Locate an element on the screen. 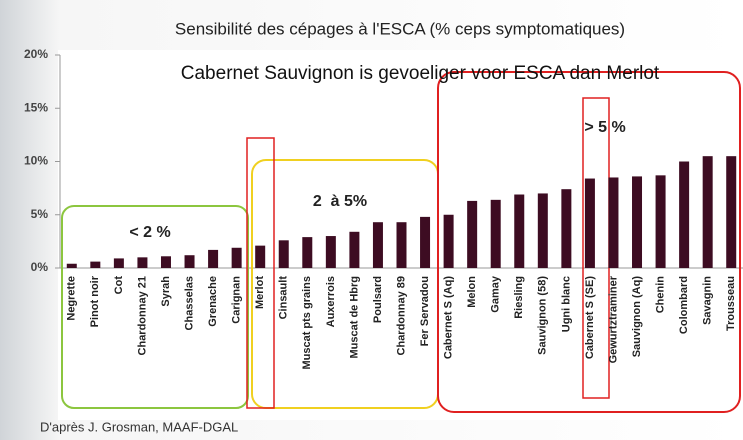  y-tick-label: 15% is located at coordinates (36, 107).